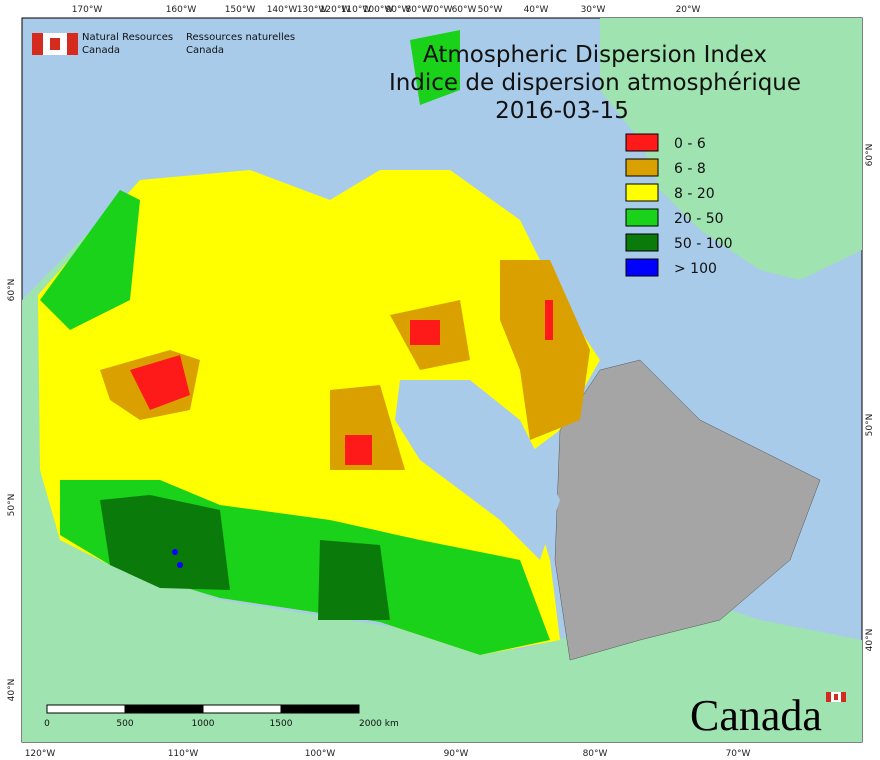 This screenshot has width=880, height=760. Describe the element at coordinates (379, 724) in the screenshot. I see `scale-label: 2000 km` at that location.